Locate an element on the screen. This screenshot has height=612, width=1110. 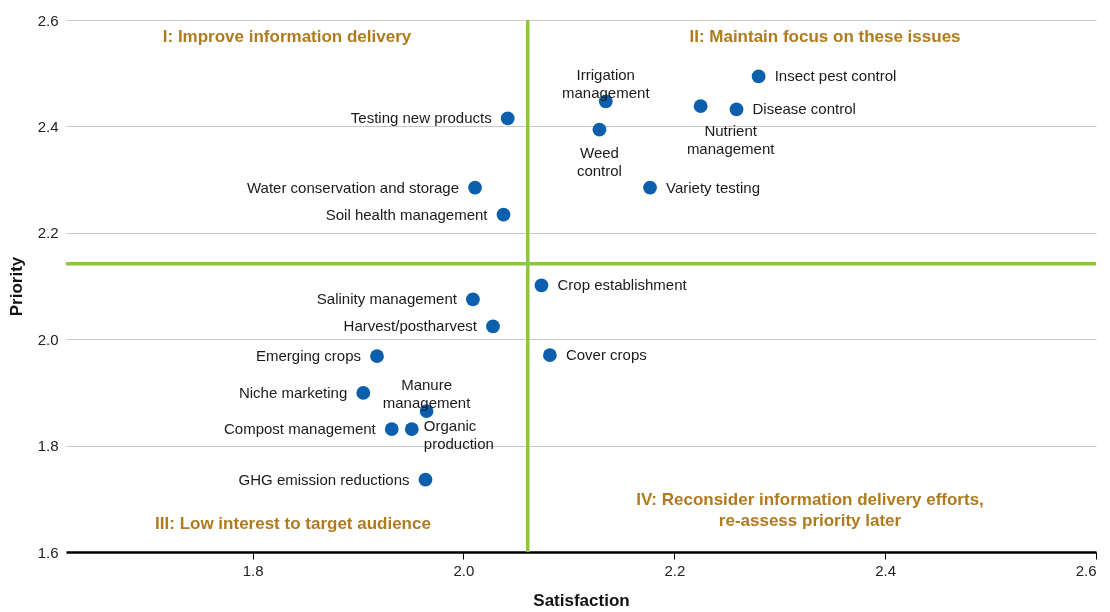
annotation: Nutrient management is located at coordinates (731, 140).